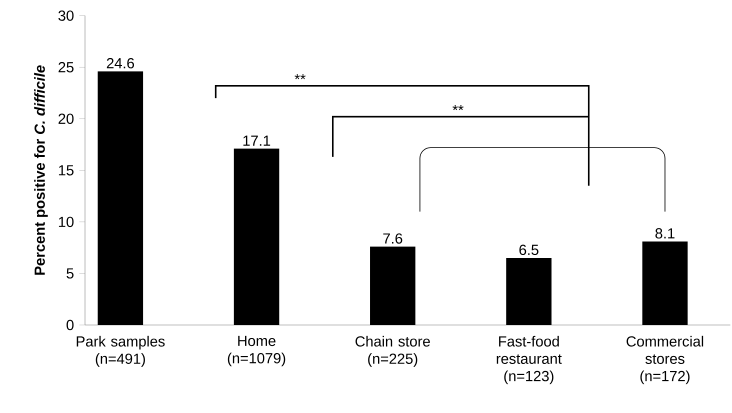 This screenshot has width=732, height=413. Describe the element at coordinates (257, 351) in the screenshot. I see `x-tick-label: Home (n=1079)` at that location.